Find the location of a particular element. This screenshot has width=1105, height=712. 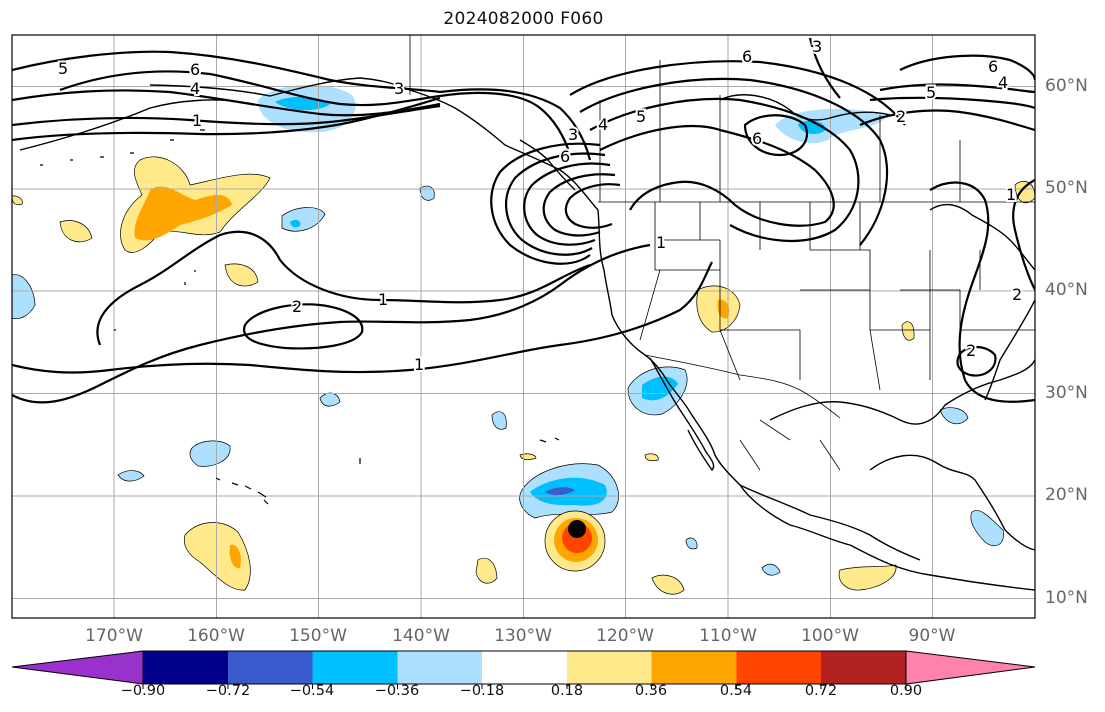

colorbar-label: 0.72 is located at coordinates (821, 691).